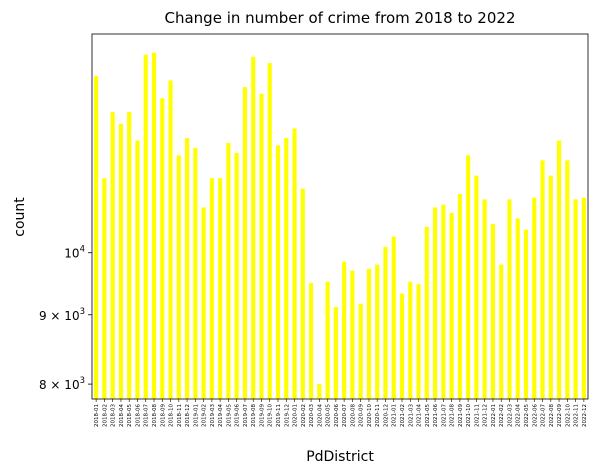 This screenshot has width=598, height=474. What do you see at coordinates (122, 415) in the screenshot?
I see `x-tick-label-2018-04: 2018-04` at bounding box center [122, 415].